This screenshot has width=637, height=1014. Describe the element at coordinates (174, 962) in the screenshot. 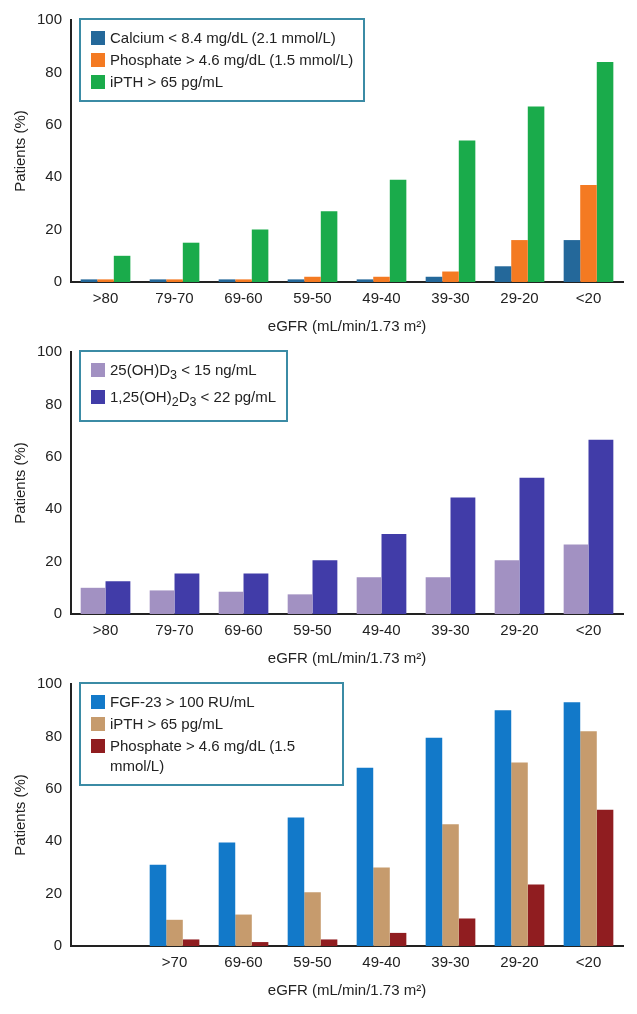

I see `x-tick-label: >70` at that location.